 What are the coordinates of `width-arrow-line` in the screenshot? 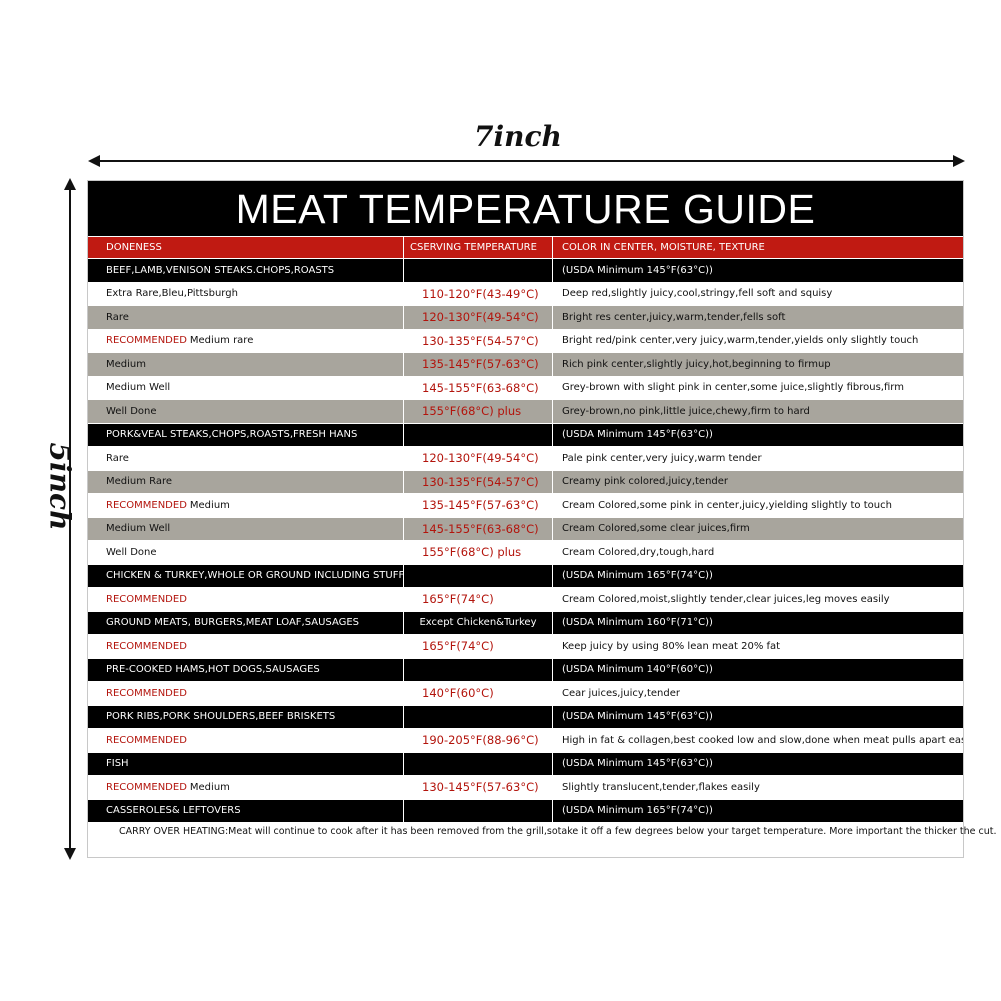 It's located at (526, 161).